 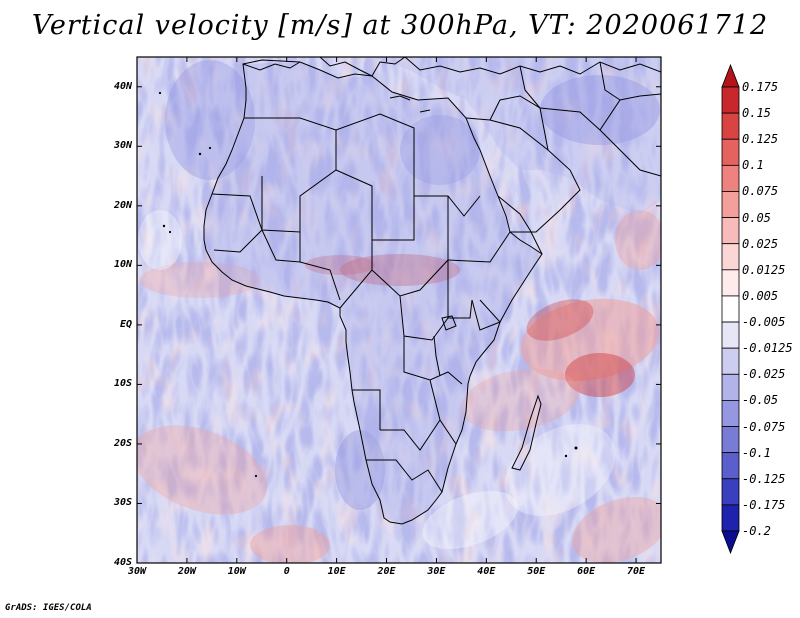 What do you see at coordinates (48, 608) in the screenshot?
I see `credit-text: GrADS: IGES/COLA` at bounding box center [48, 608].